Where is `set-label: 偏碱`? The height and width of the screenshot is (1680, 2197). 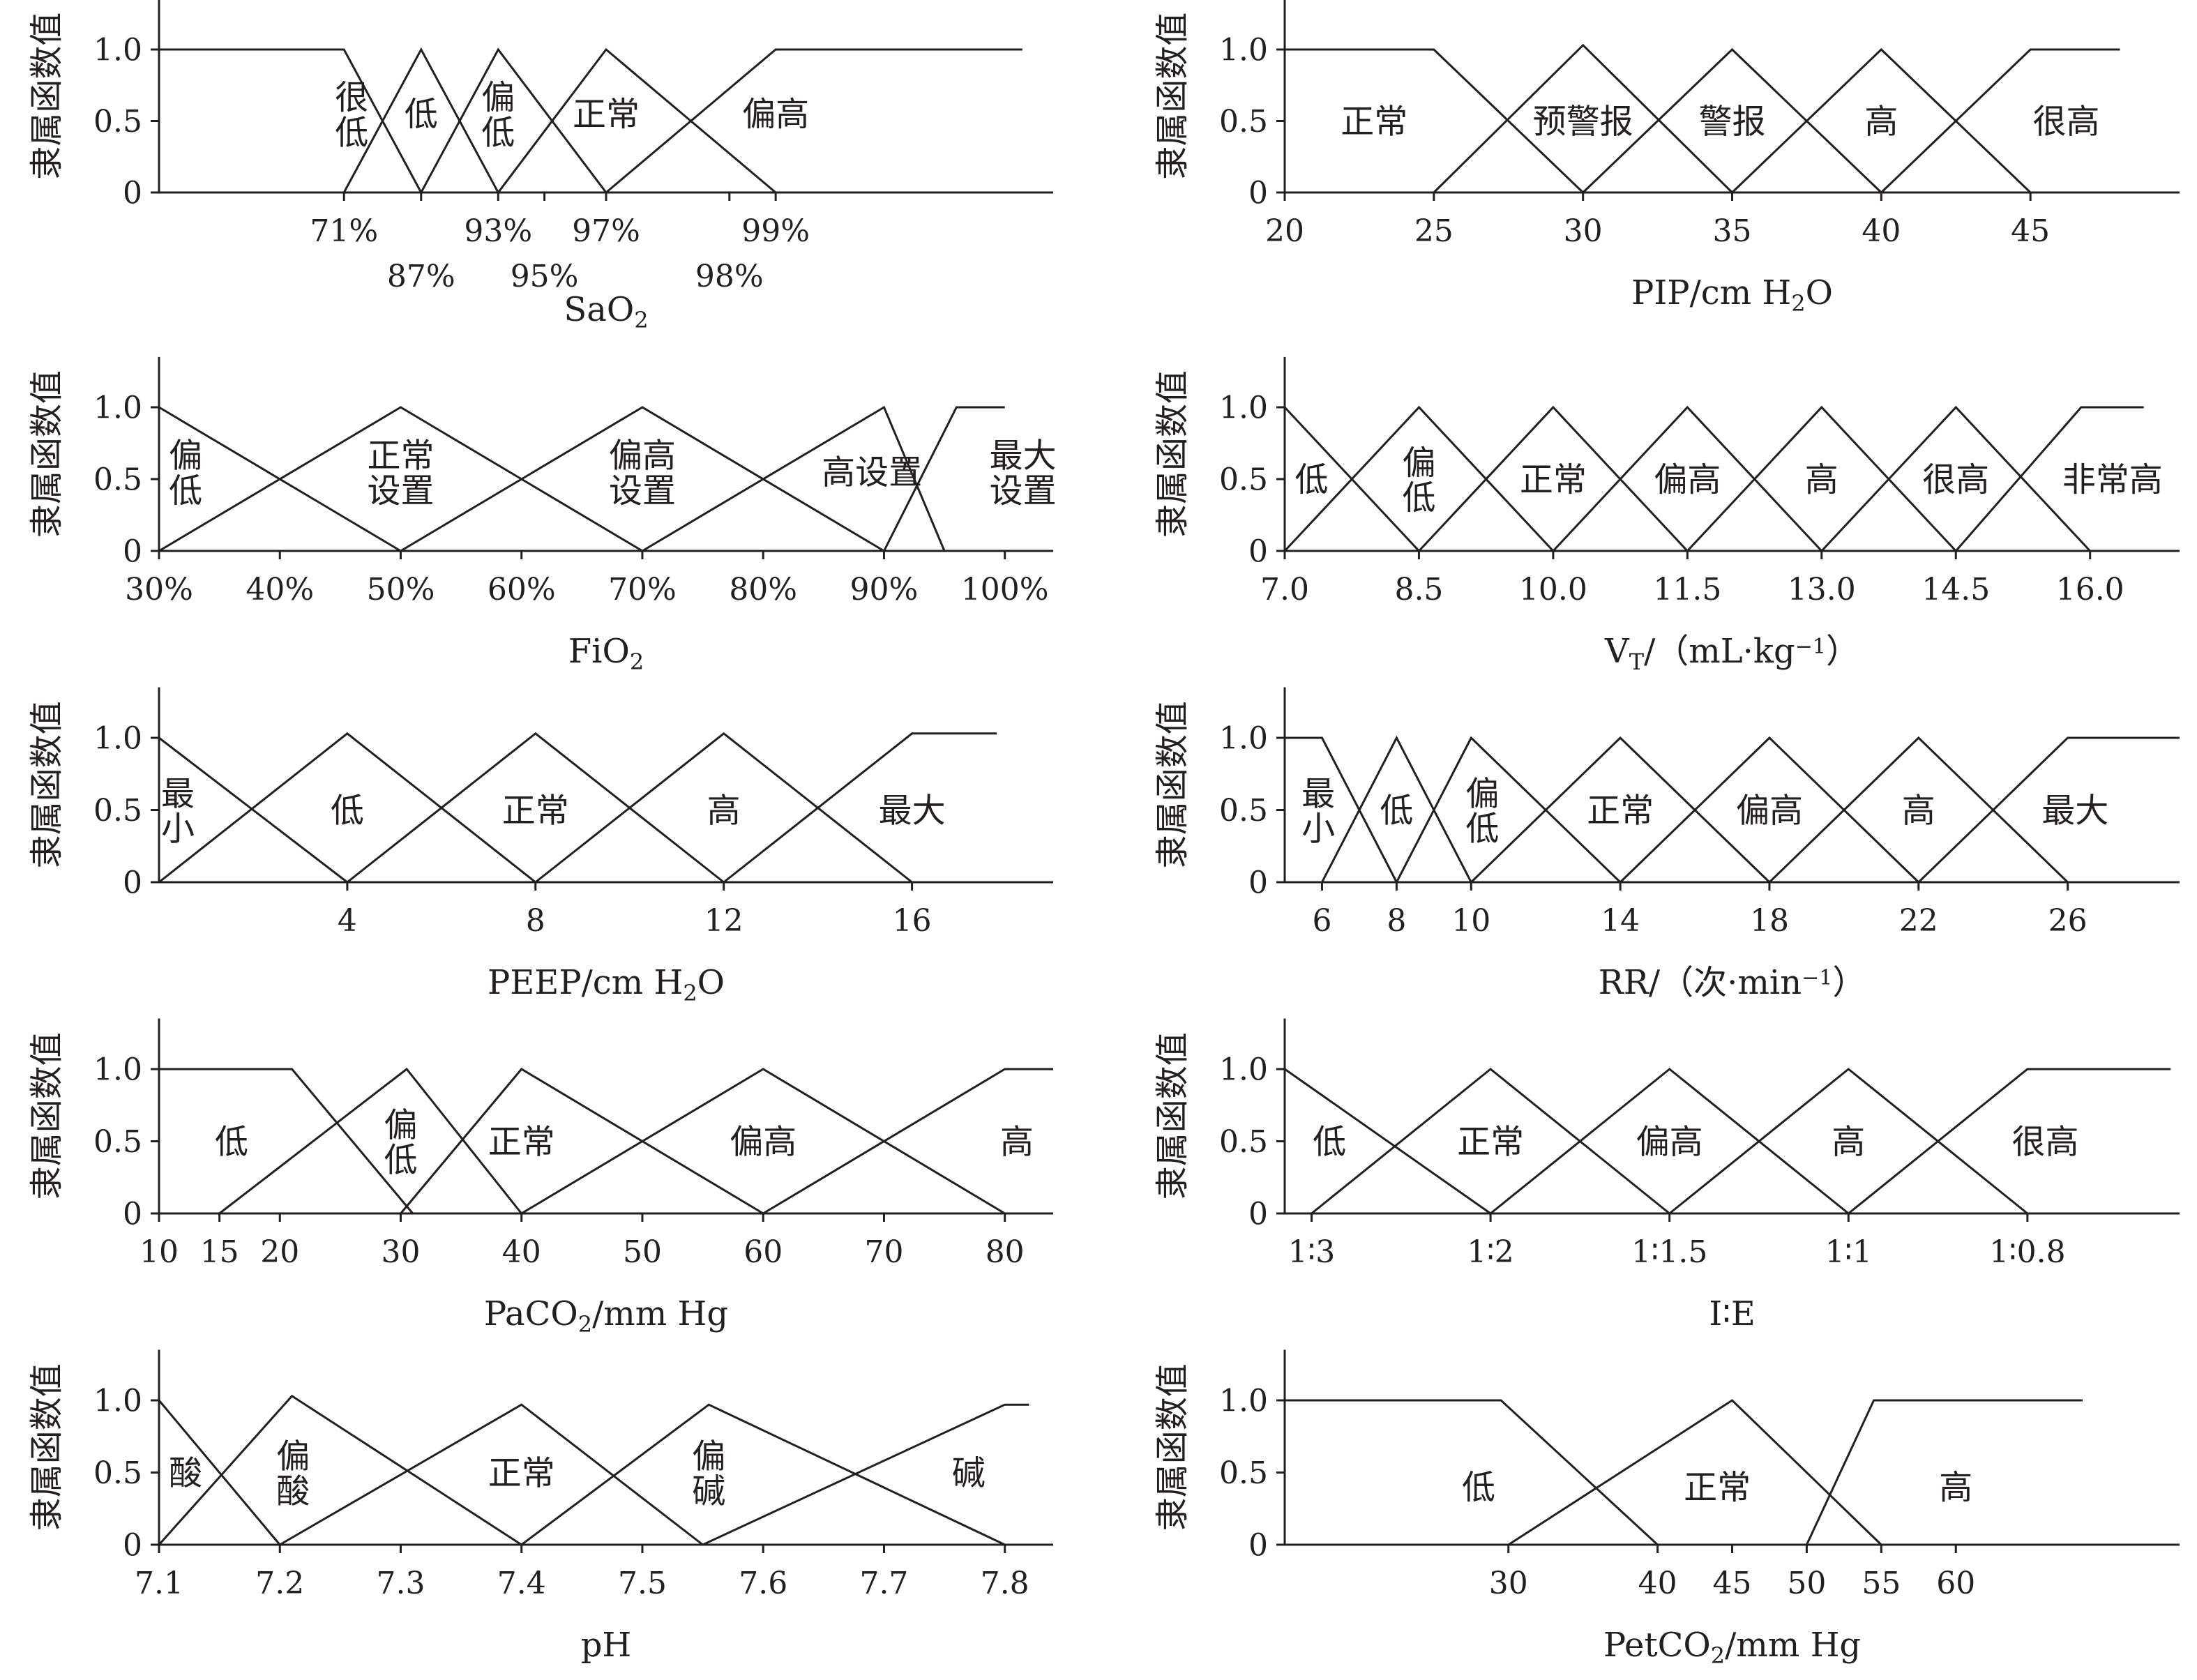 set-label: 偏碱 is located at coordinates (708, 1474).